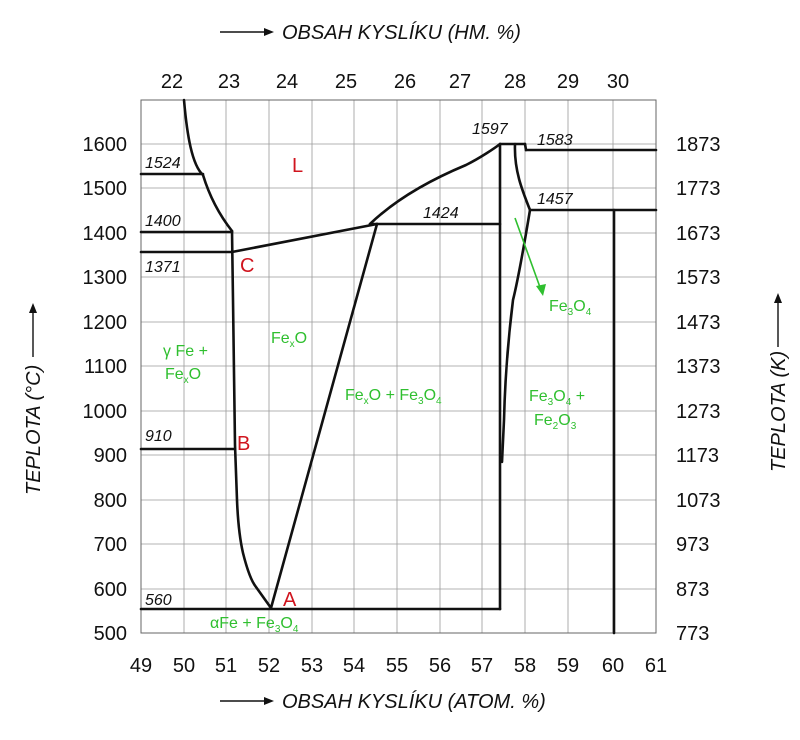  I want to click on left-tick: 500, so click(110, 634).